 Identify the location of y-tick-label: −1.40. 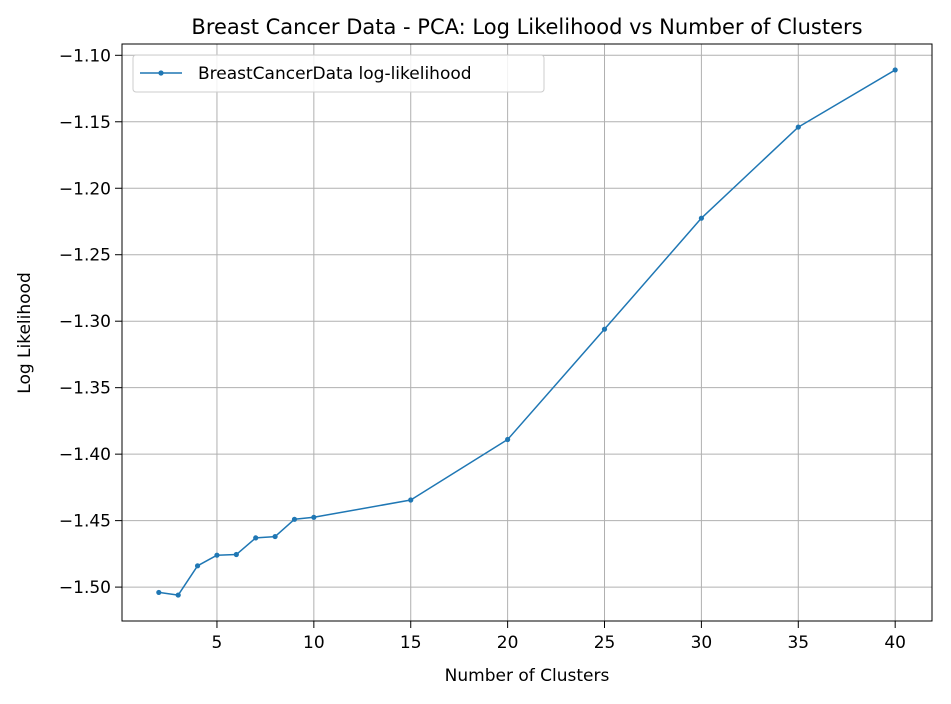
(85, 455).